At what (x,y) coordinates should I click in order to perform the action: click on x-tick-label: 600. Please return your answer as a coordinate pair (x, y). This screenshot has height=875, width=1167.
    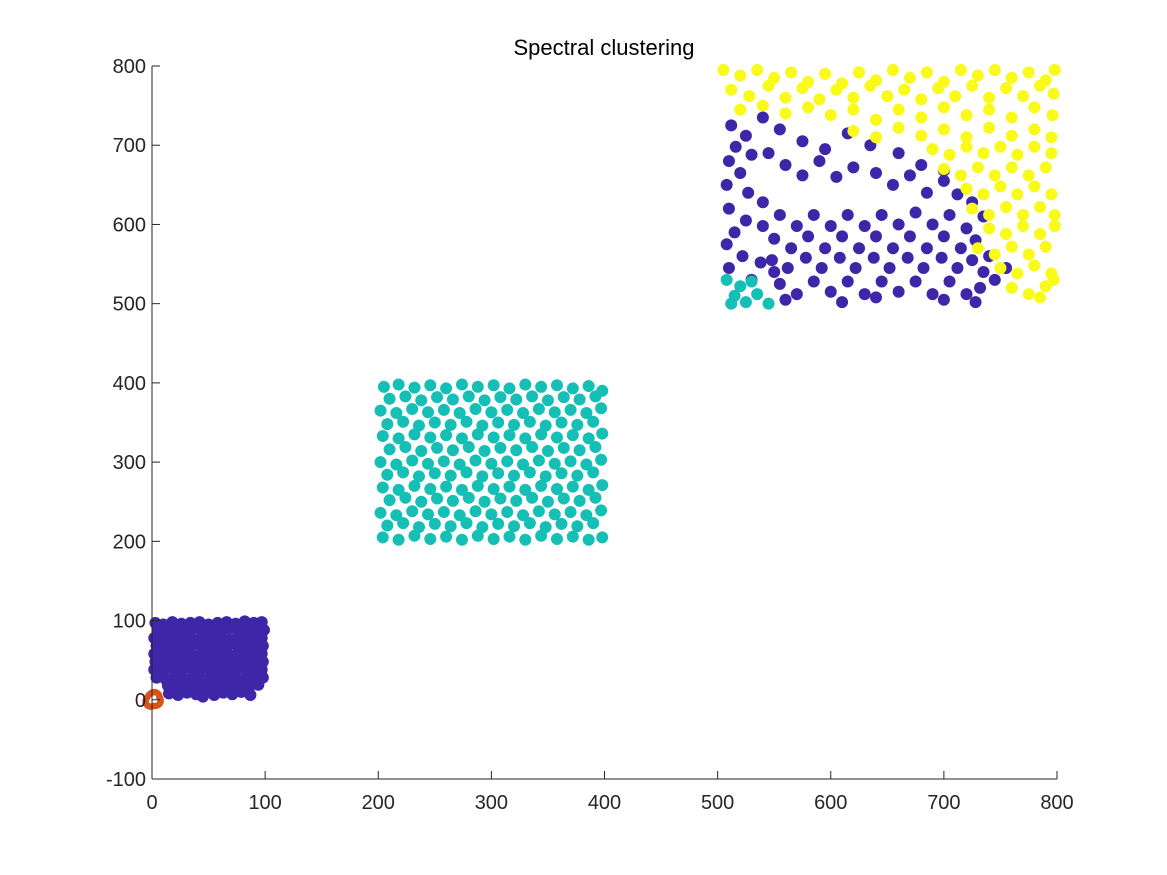
    Looking at the image, I should click on (830, 803).